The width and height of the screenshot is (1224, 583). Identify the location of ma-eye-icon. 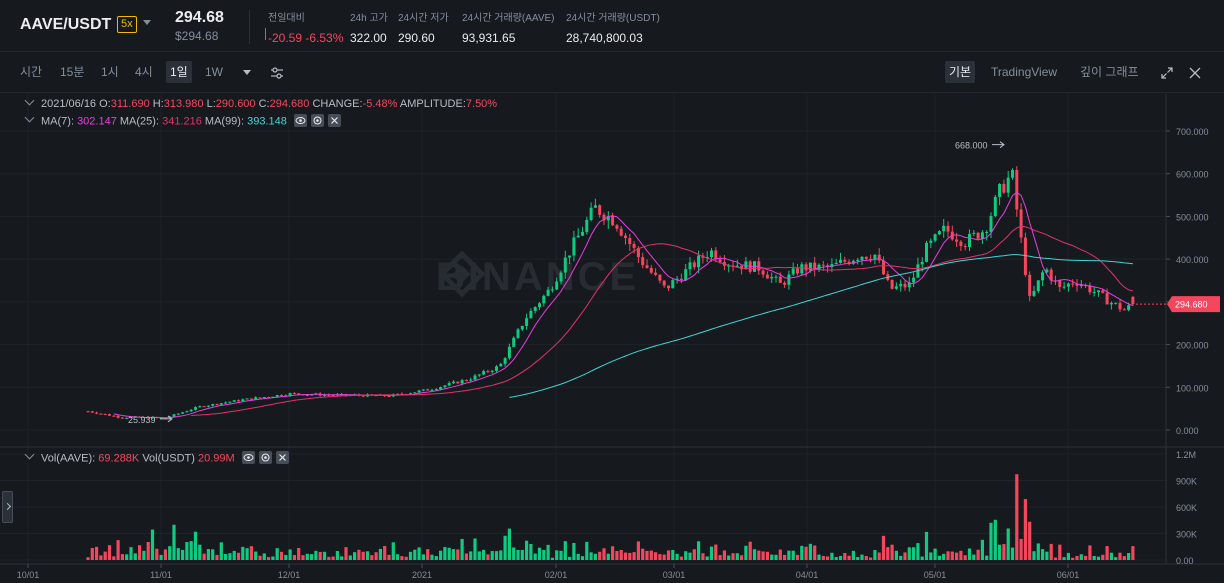
(300, 120).